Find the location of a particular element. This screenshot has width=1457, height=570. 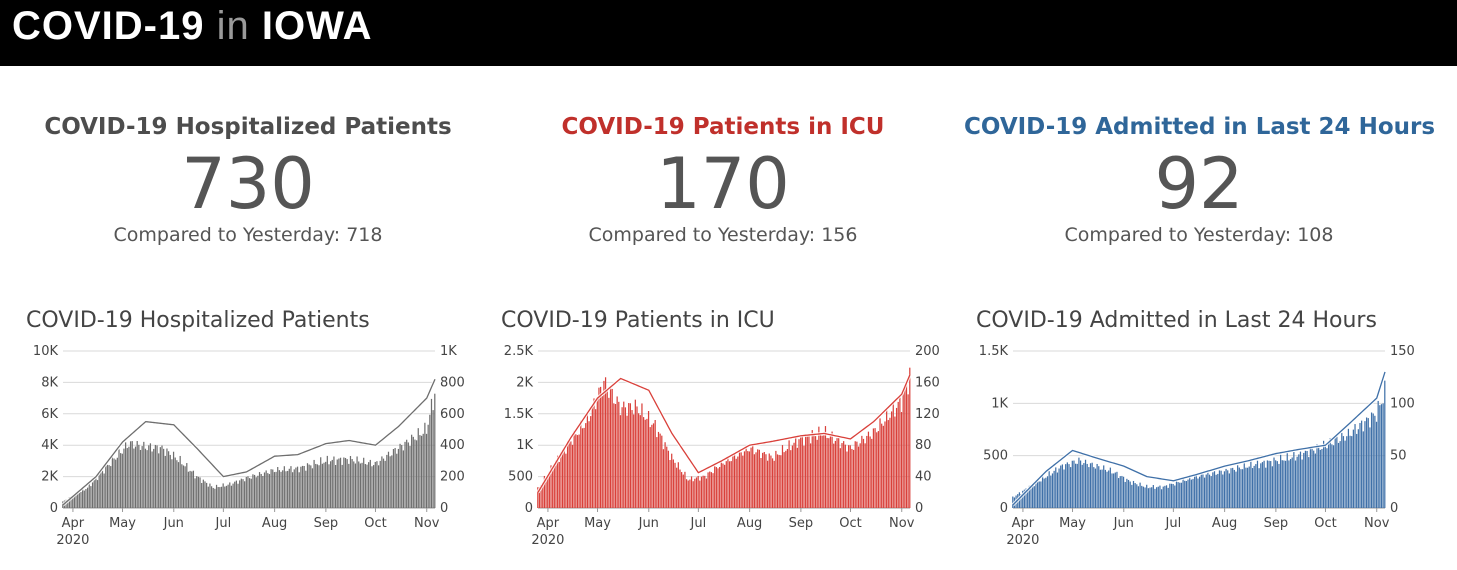

x-year-label: 2020 is located at coordinates (72, 540).